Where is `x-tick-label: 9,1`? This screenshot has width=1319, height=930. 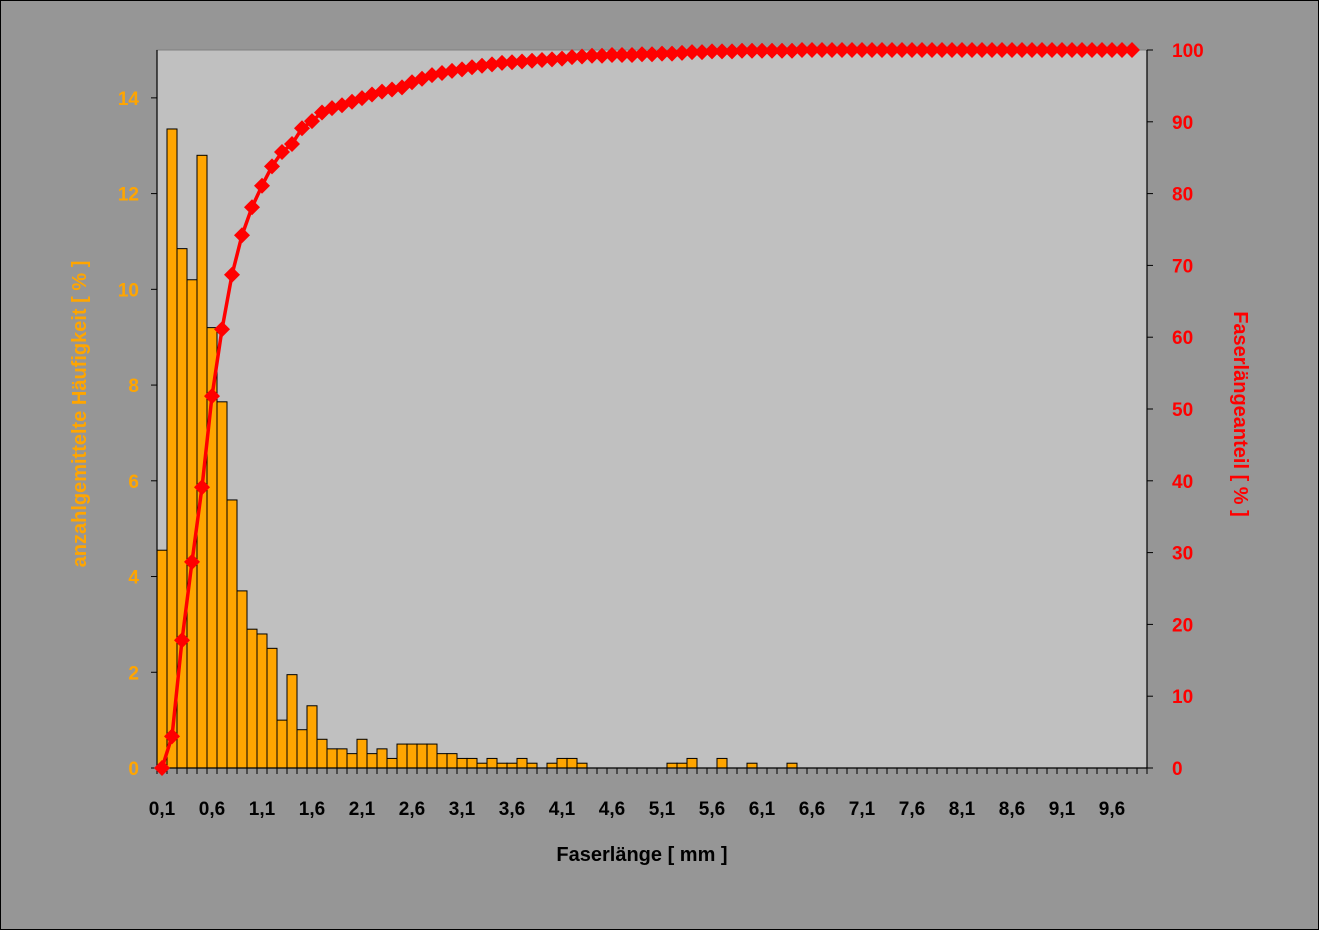
x-tick-label: 9,1 is located at coordinates (1062, 809).